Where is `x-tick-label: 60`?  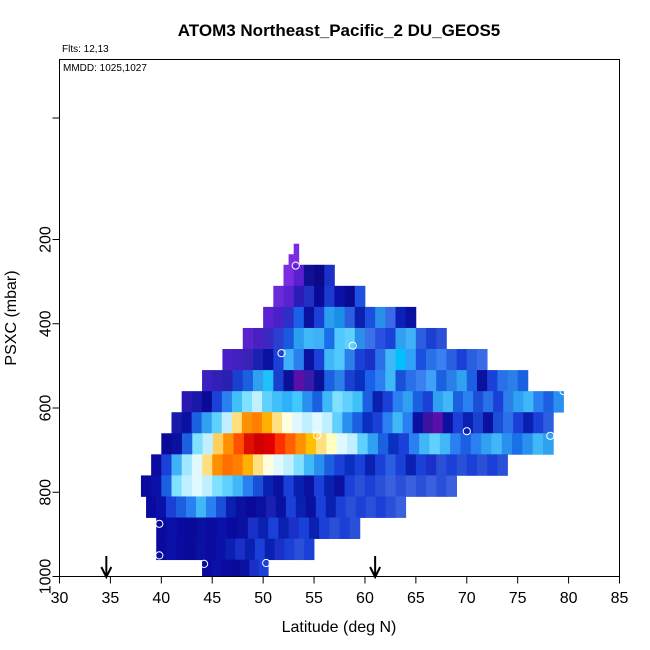 x-tick-label: 60 is located at coordinates (365, 598).